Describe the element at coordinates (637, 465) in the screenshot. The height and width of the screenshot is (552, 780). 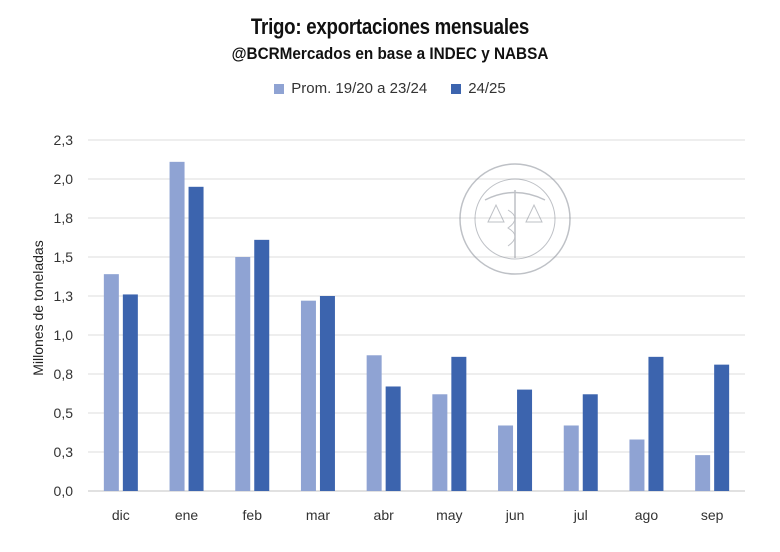
I see `bar-prom-ago` at that location.